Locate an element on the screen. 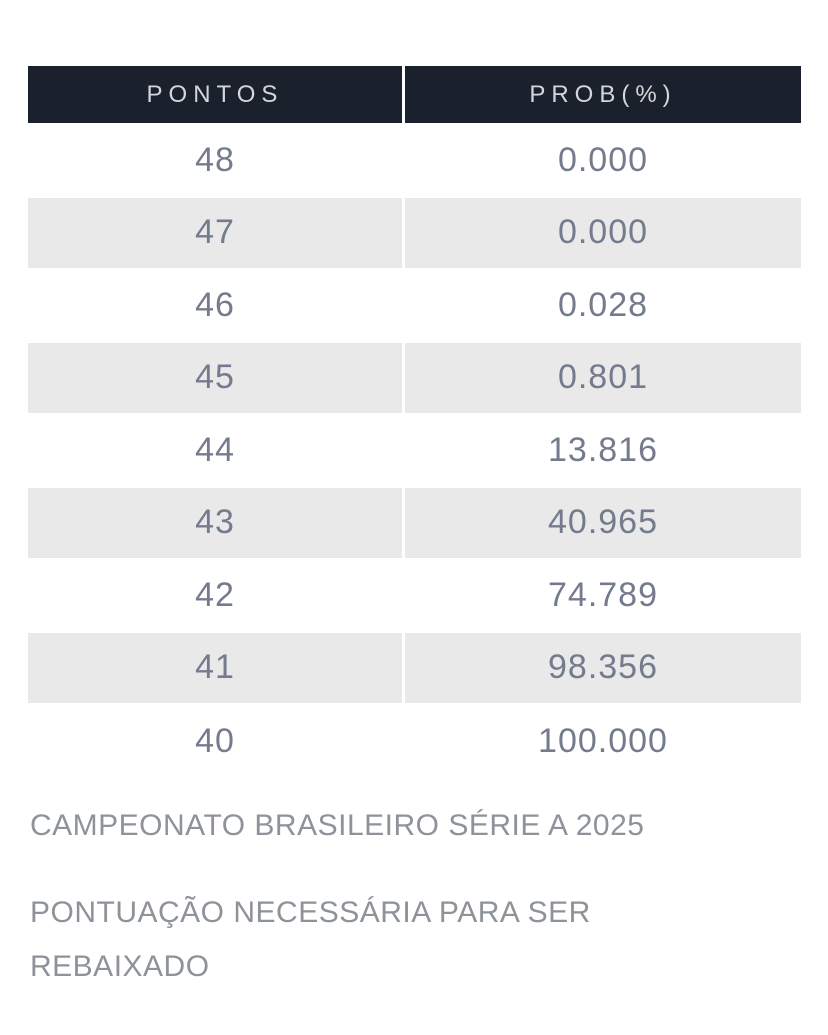  table-row: 41 98.356 is located at coordinates (414, 668).